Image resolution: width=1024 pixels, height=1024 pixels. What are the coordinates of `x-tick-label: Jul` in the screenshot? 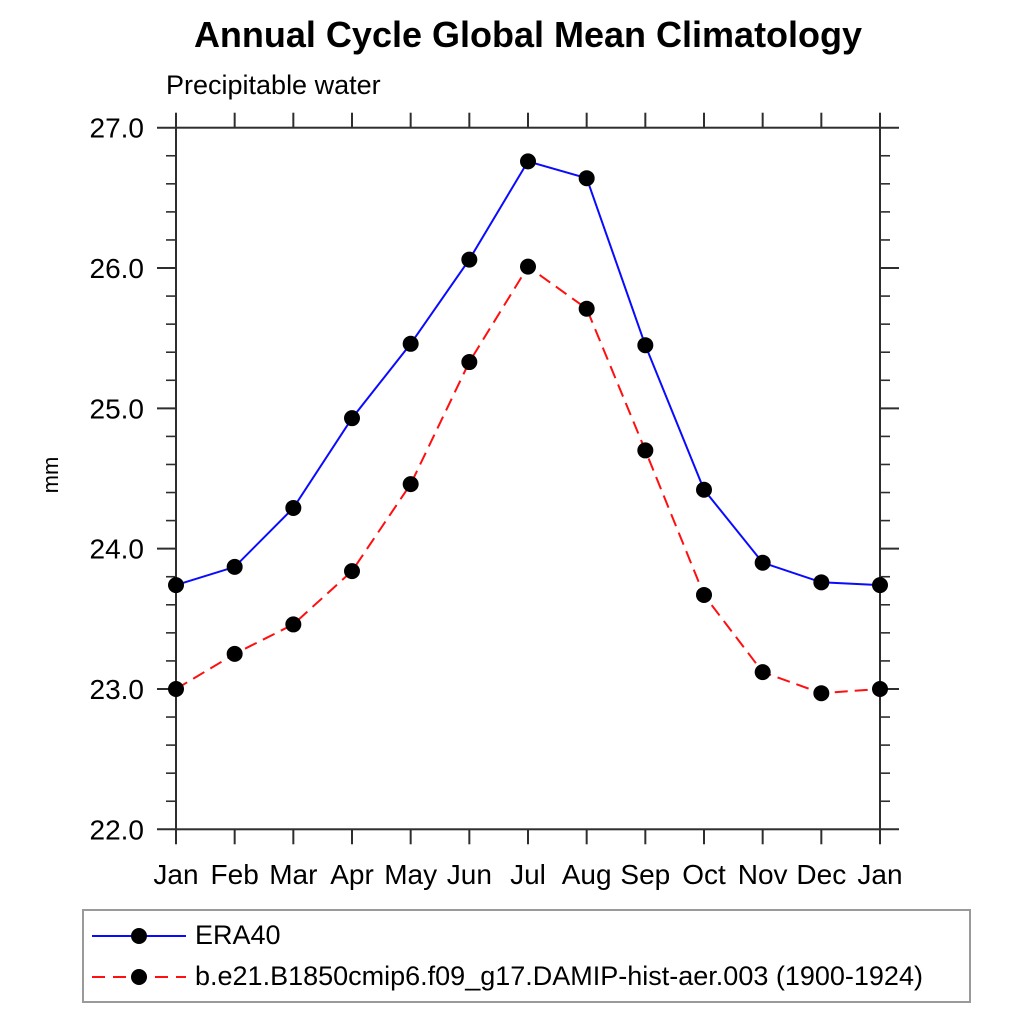 It's located at (528, 874).